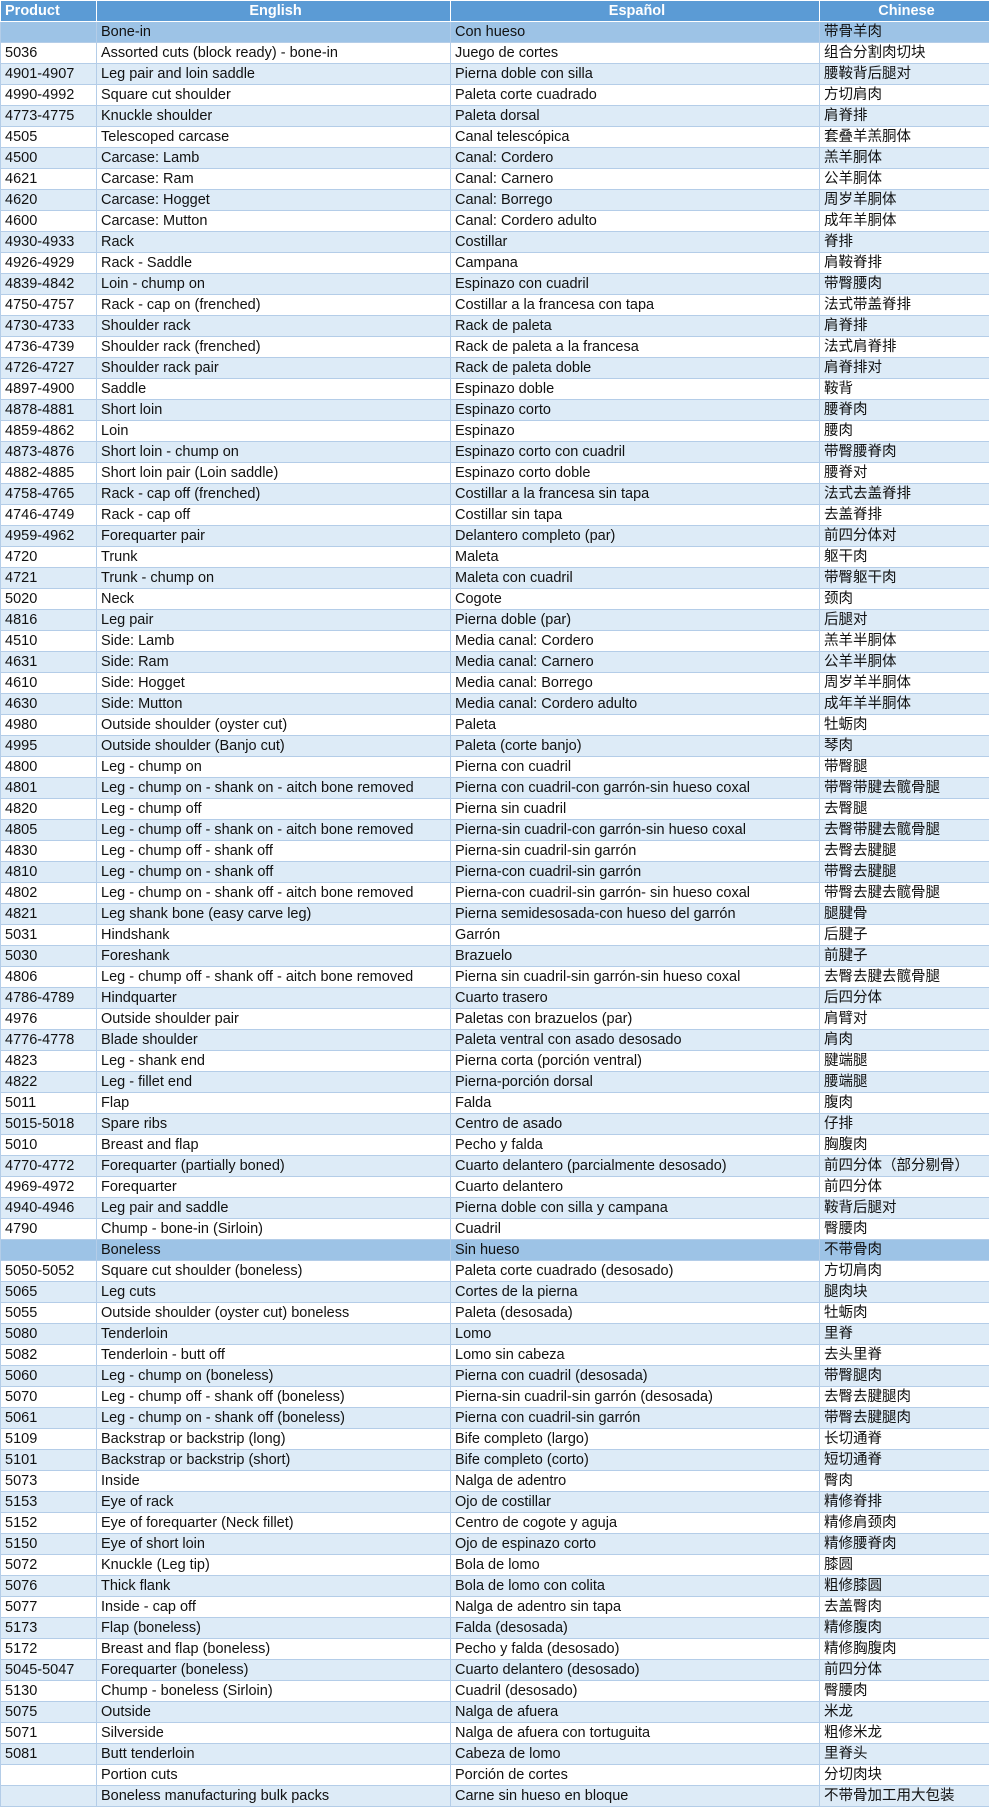 This screenshot has height=1807, width=989. What do you see at coordinates (635, 767) in the screenshot?
I see `cell: Pierna con cuadril` at bounding box center [635, 767].